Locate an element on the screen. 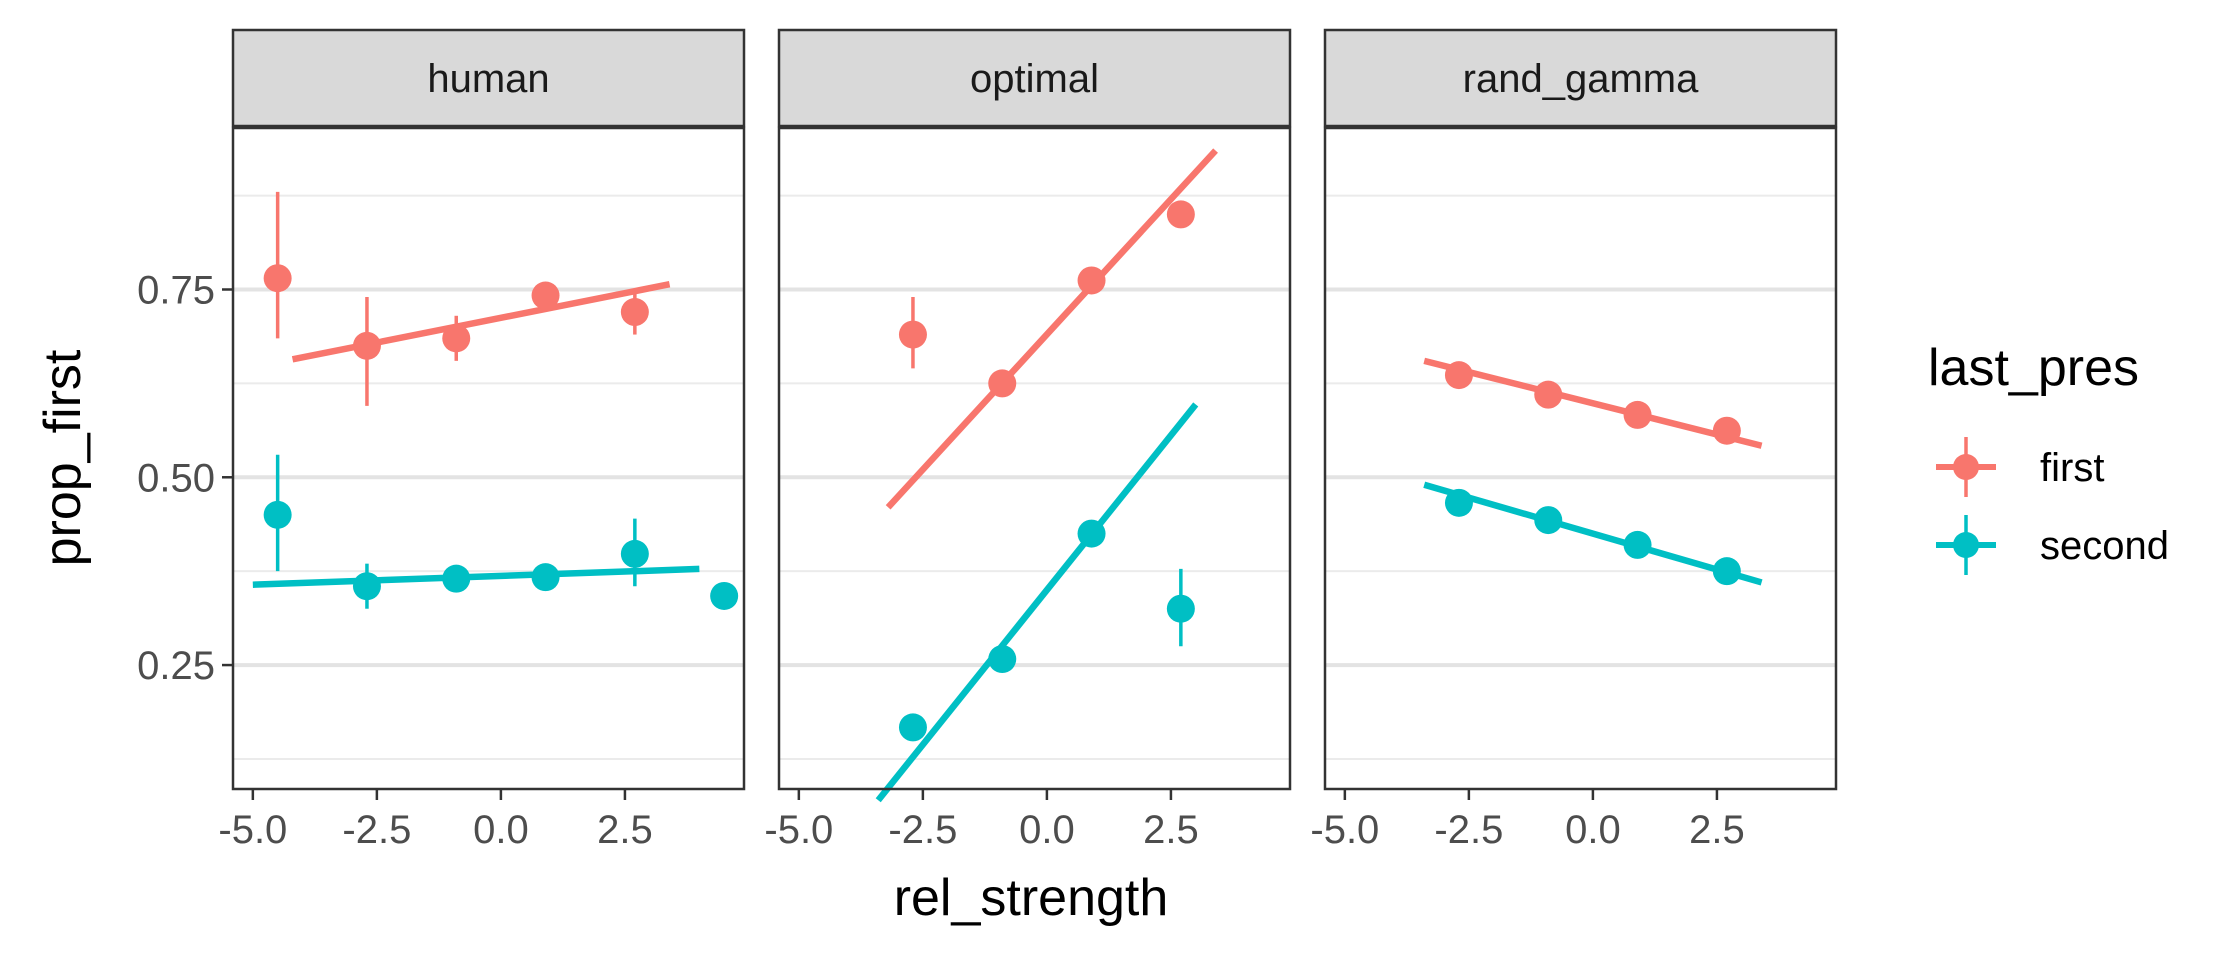 The image size is (2240, 960). legend-key-second is located at coordinates (1966, 545).